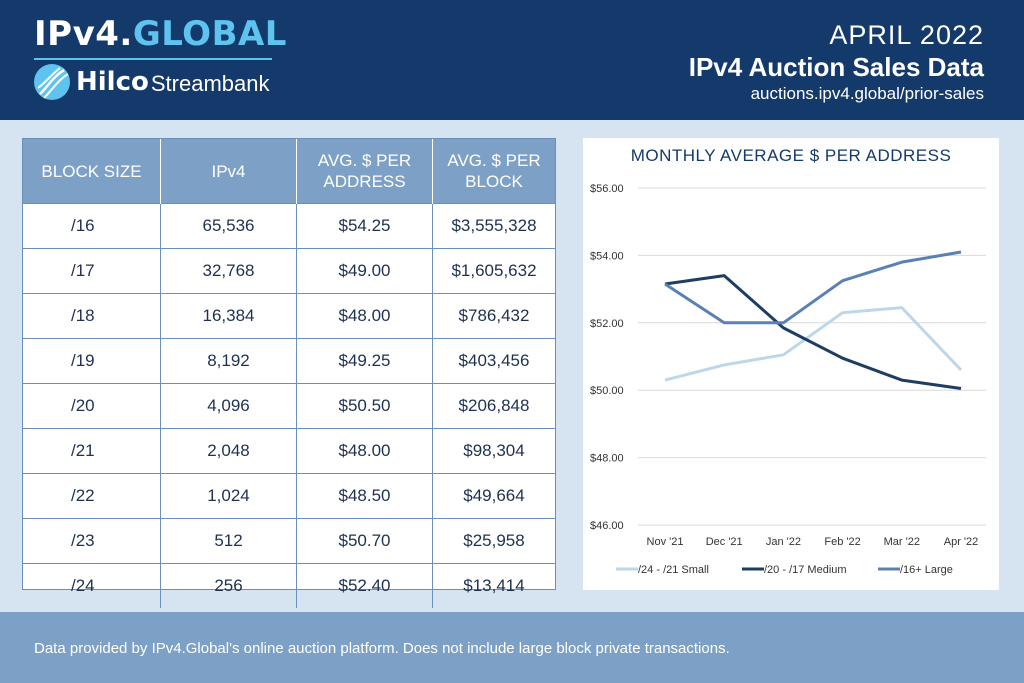 The image size is (1024, 683). What do you see at coordinates (493, 496) in the screenshot?
I see `cell-avg-block: $49,664` at bounding box center [493, 496].